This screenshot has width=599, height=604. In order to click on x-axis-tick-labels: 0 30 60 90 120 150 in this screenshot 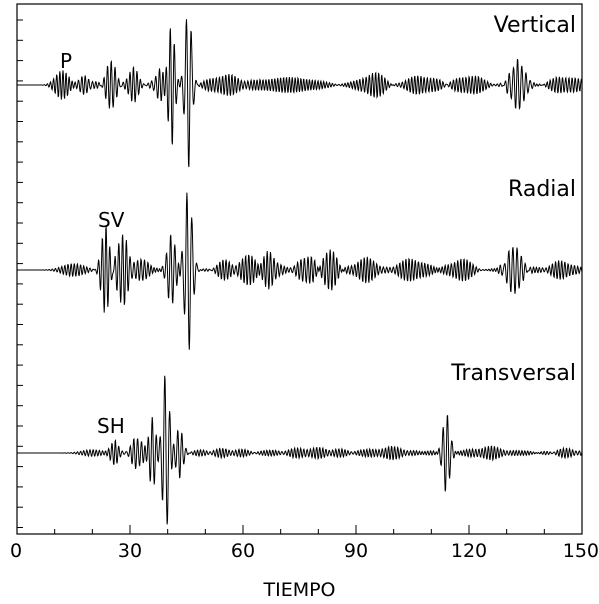, I will do `click(304, 551)`.